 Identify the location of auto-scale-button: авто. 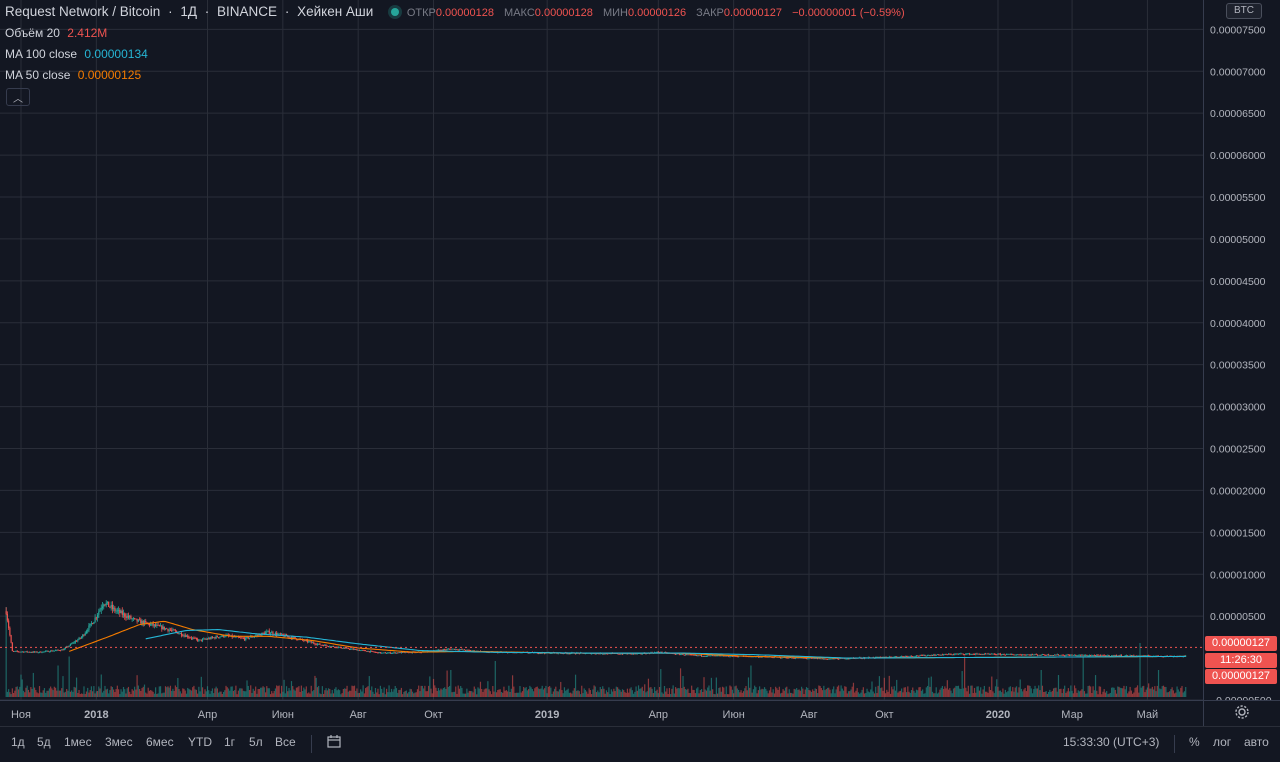
(1256, 742).